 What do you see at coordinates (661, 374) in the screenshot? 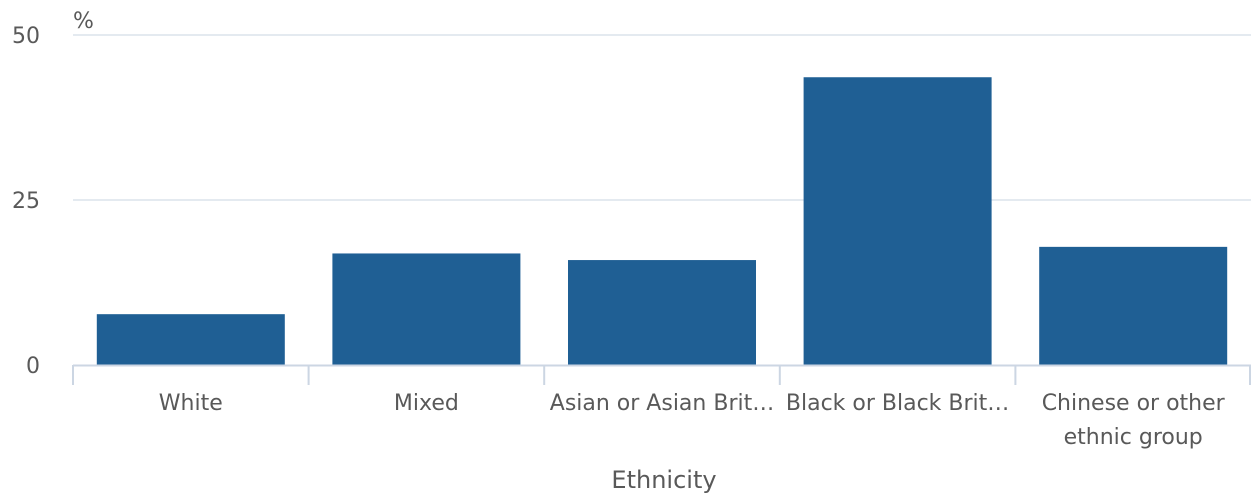
I see `x-axis` at bounding box center [661, 374].